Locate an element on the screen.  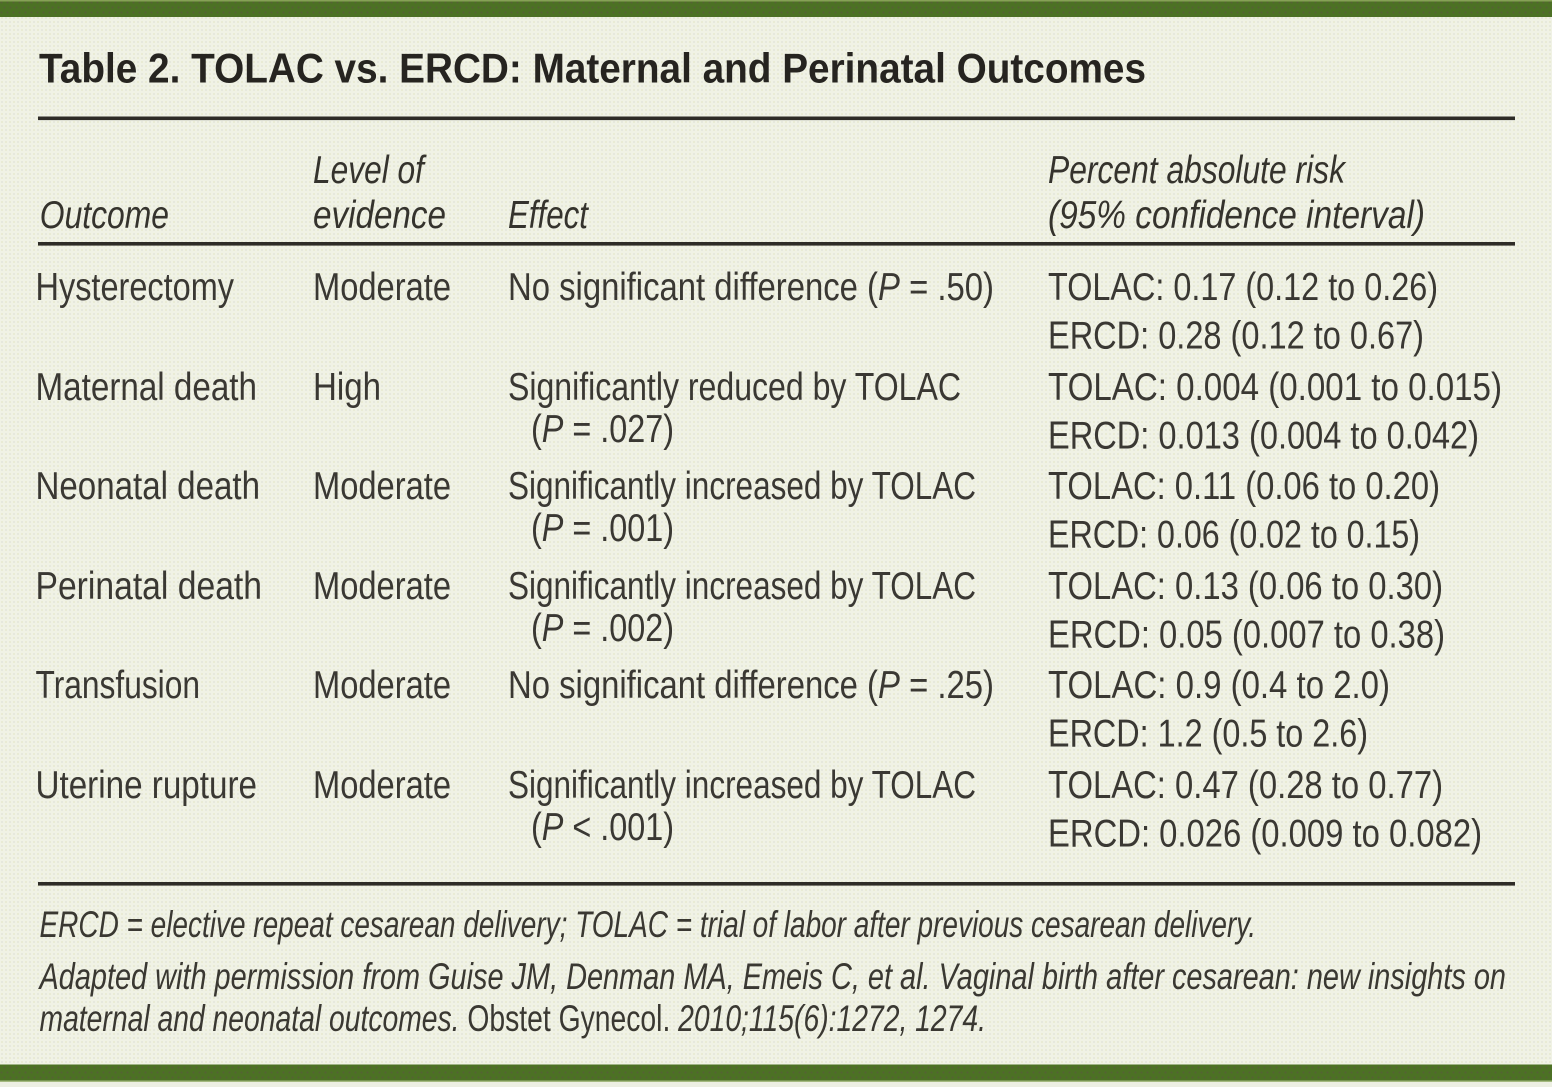
svg-text: TOLAC: 0.11 (0.06 to 0.20) is located at coordinates (1244, 486).